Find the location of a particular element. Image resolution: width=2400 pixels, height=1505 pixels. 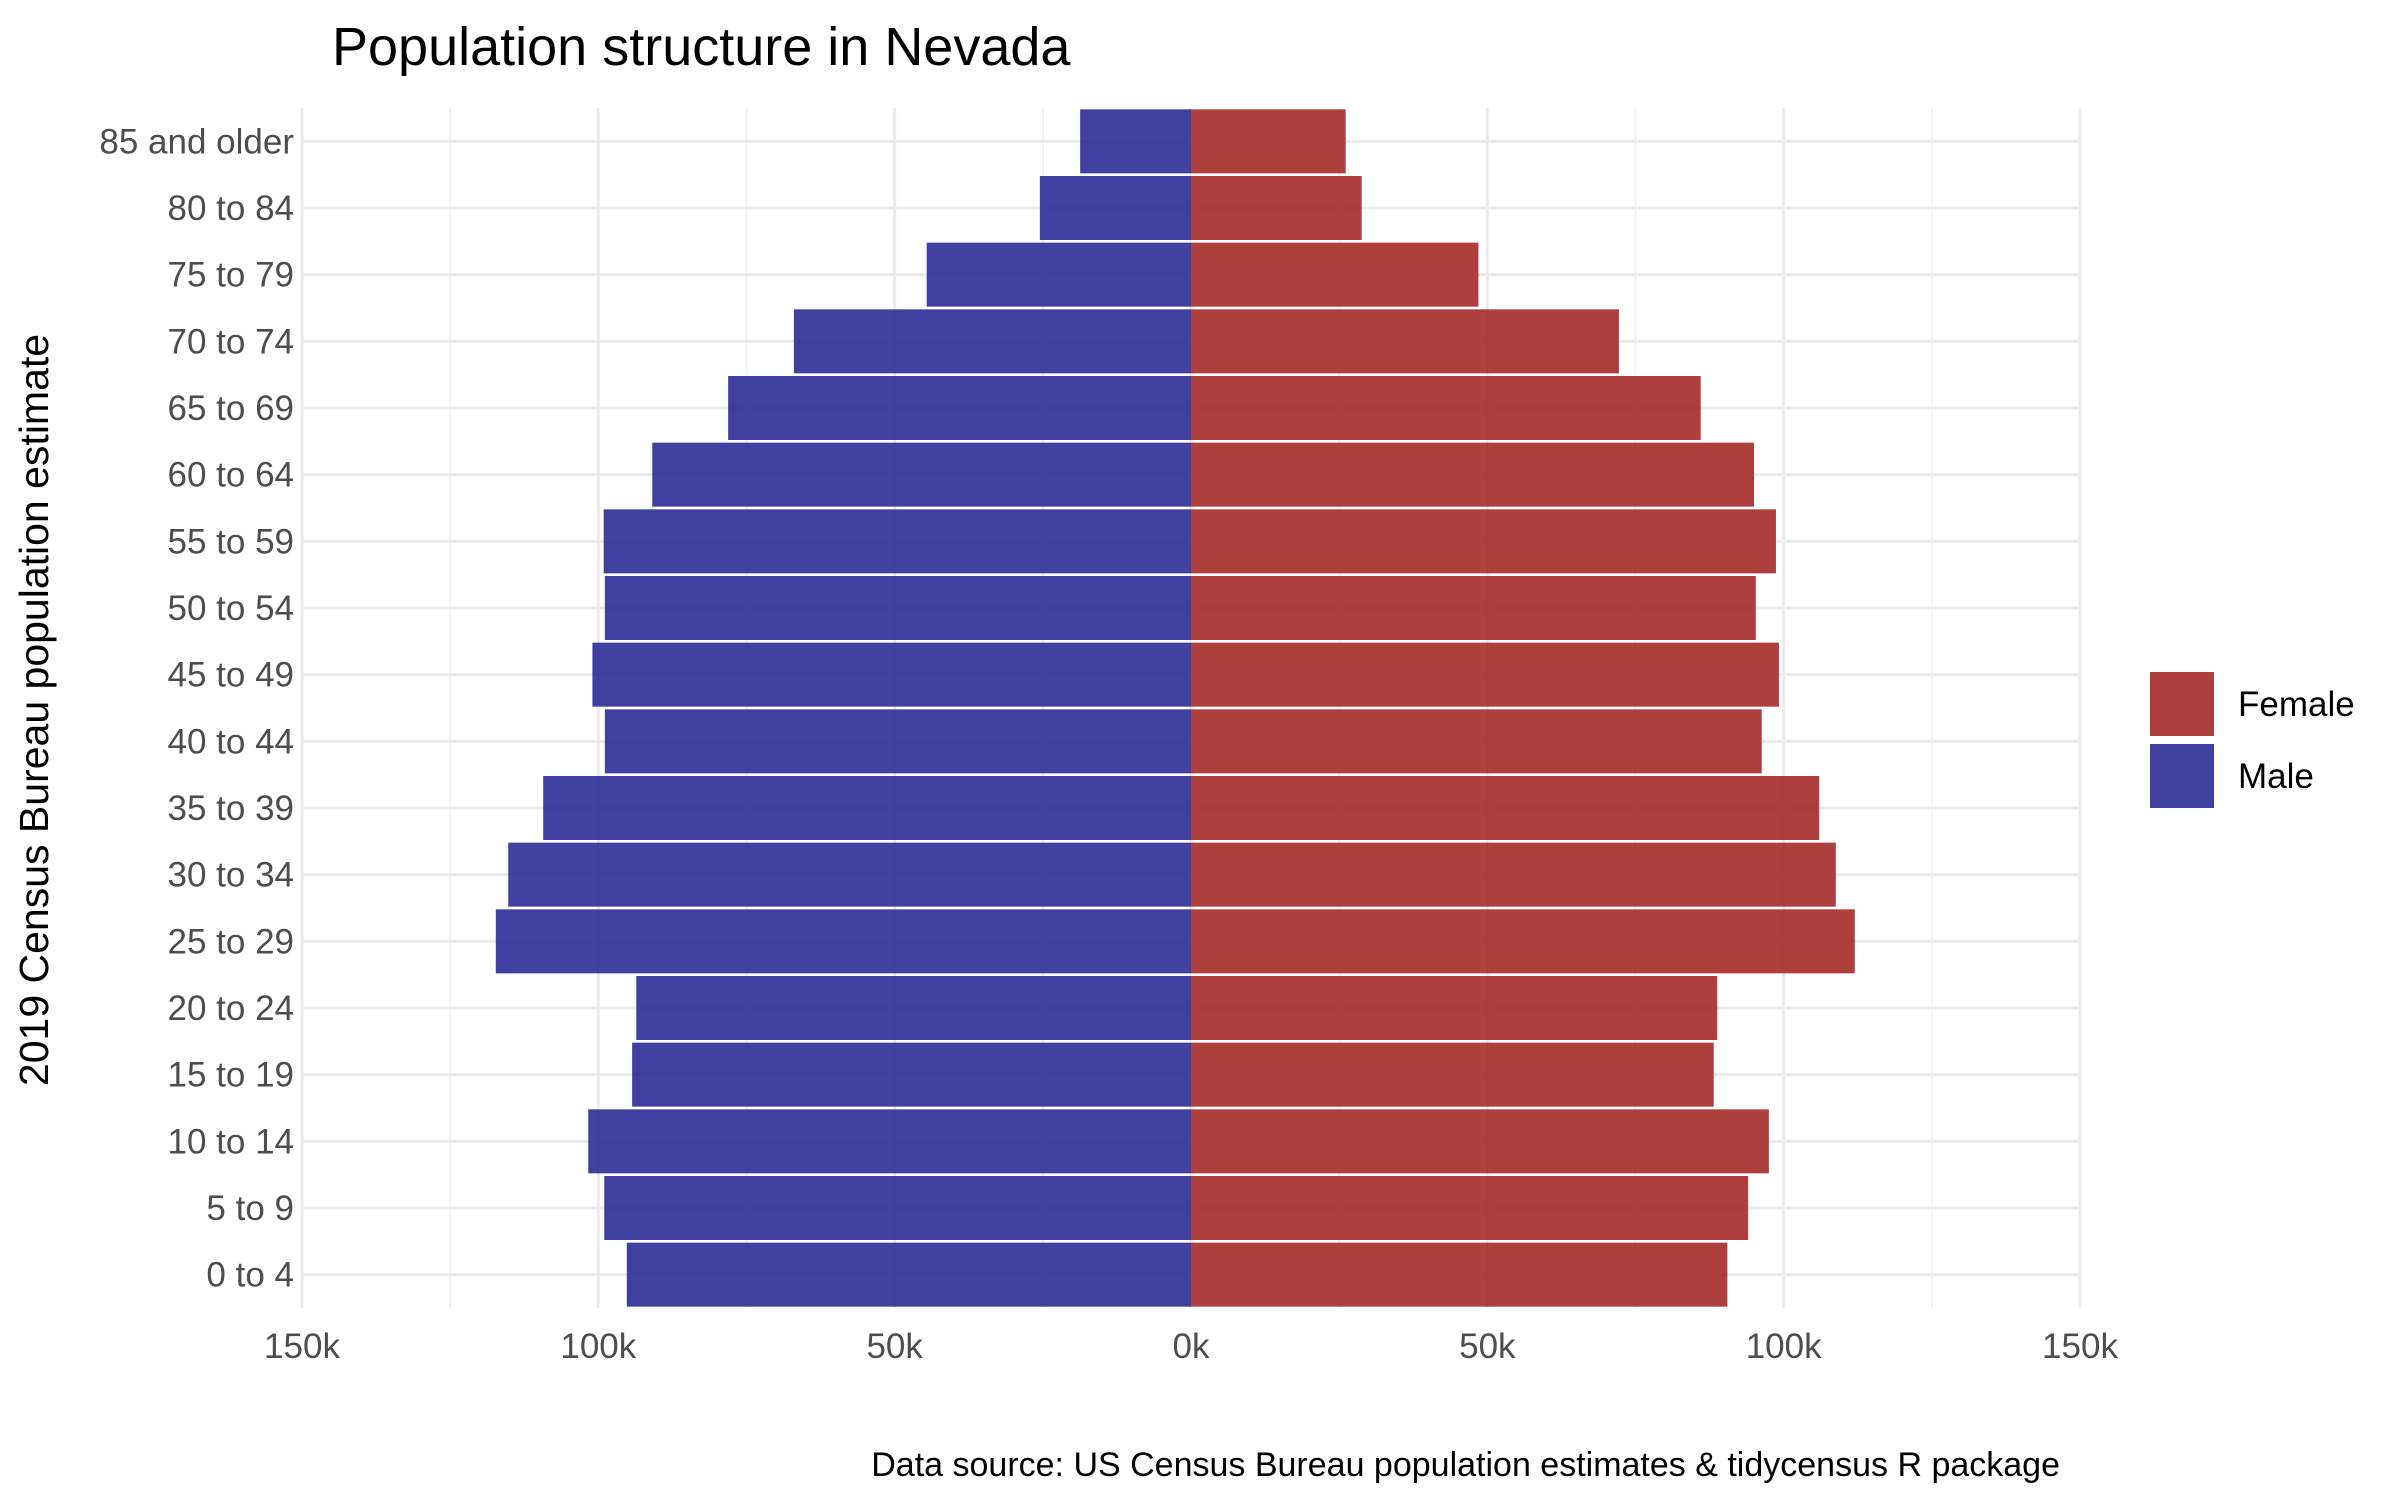

y-axis-title: 2019 Census Bureau population estimate is located at coordinates (34, 710).